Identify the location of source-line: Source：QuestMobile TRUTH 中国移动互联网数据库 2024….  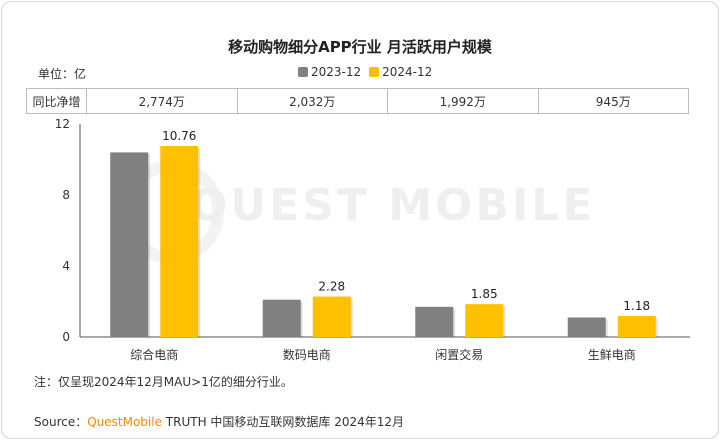
(219, 421).